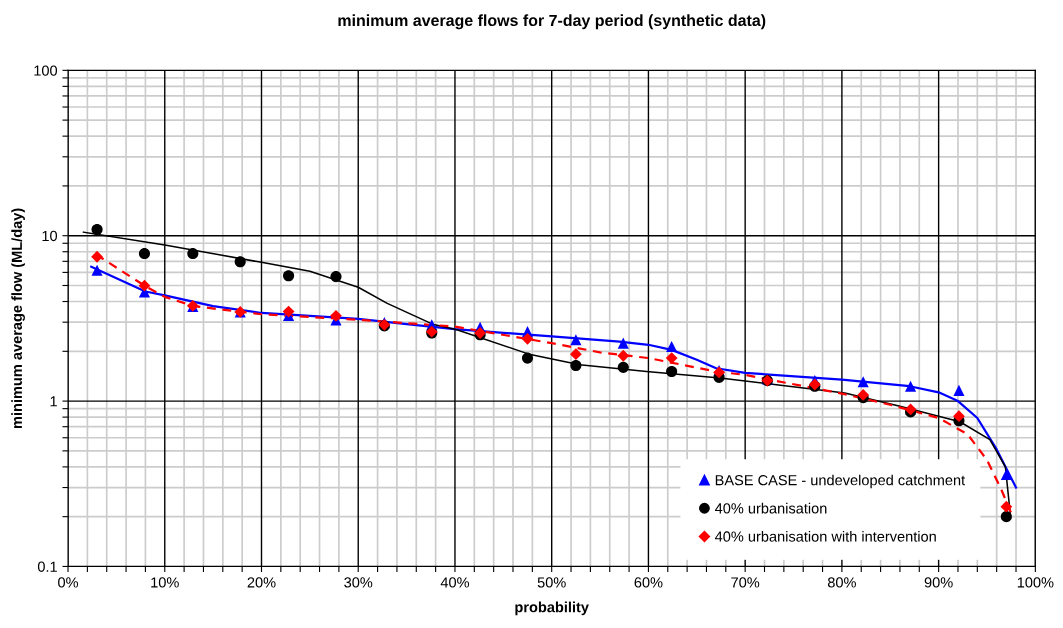 The height and width of the screenshot is (628, 1063). I want to click on x-tick-label: 100%, so click(1035, 582).